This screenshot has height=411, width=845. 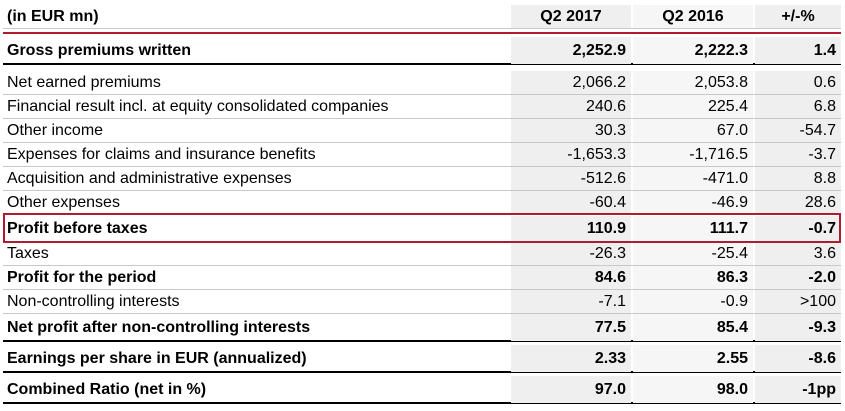 What do you see at coordinates (107, 389) in the screenshot?
I see `row-label: Combined Ratio (net in %)` at bounding box center [107, 389].